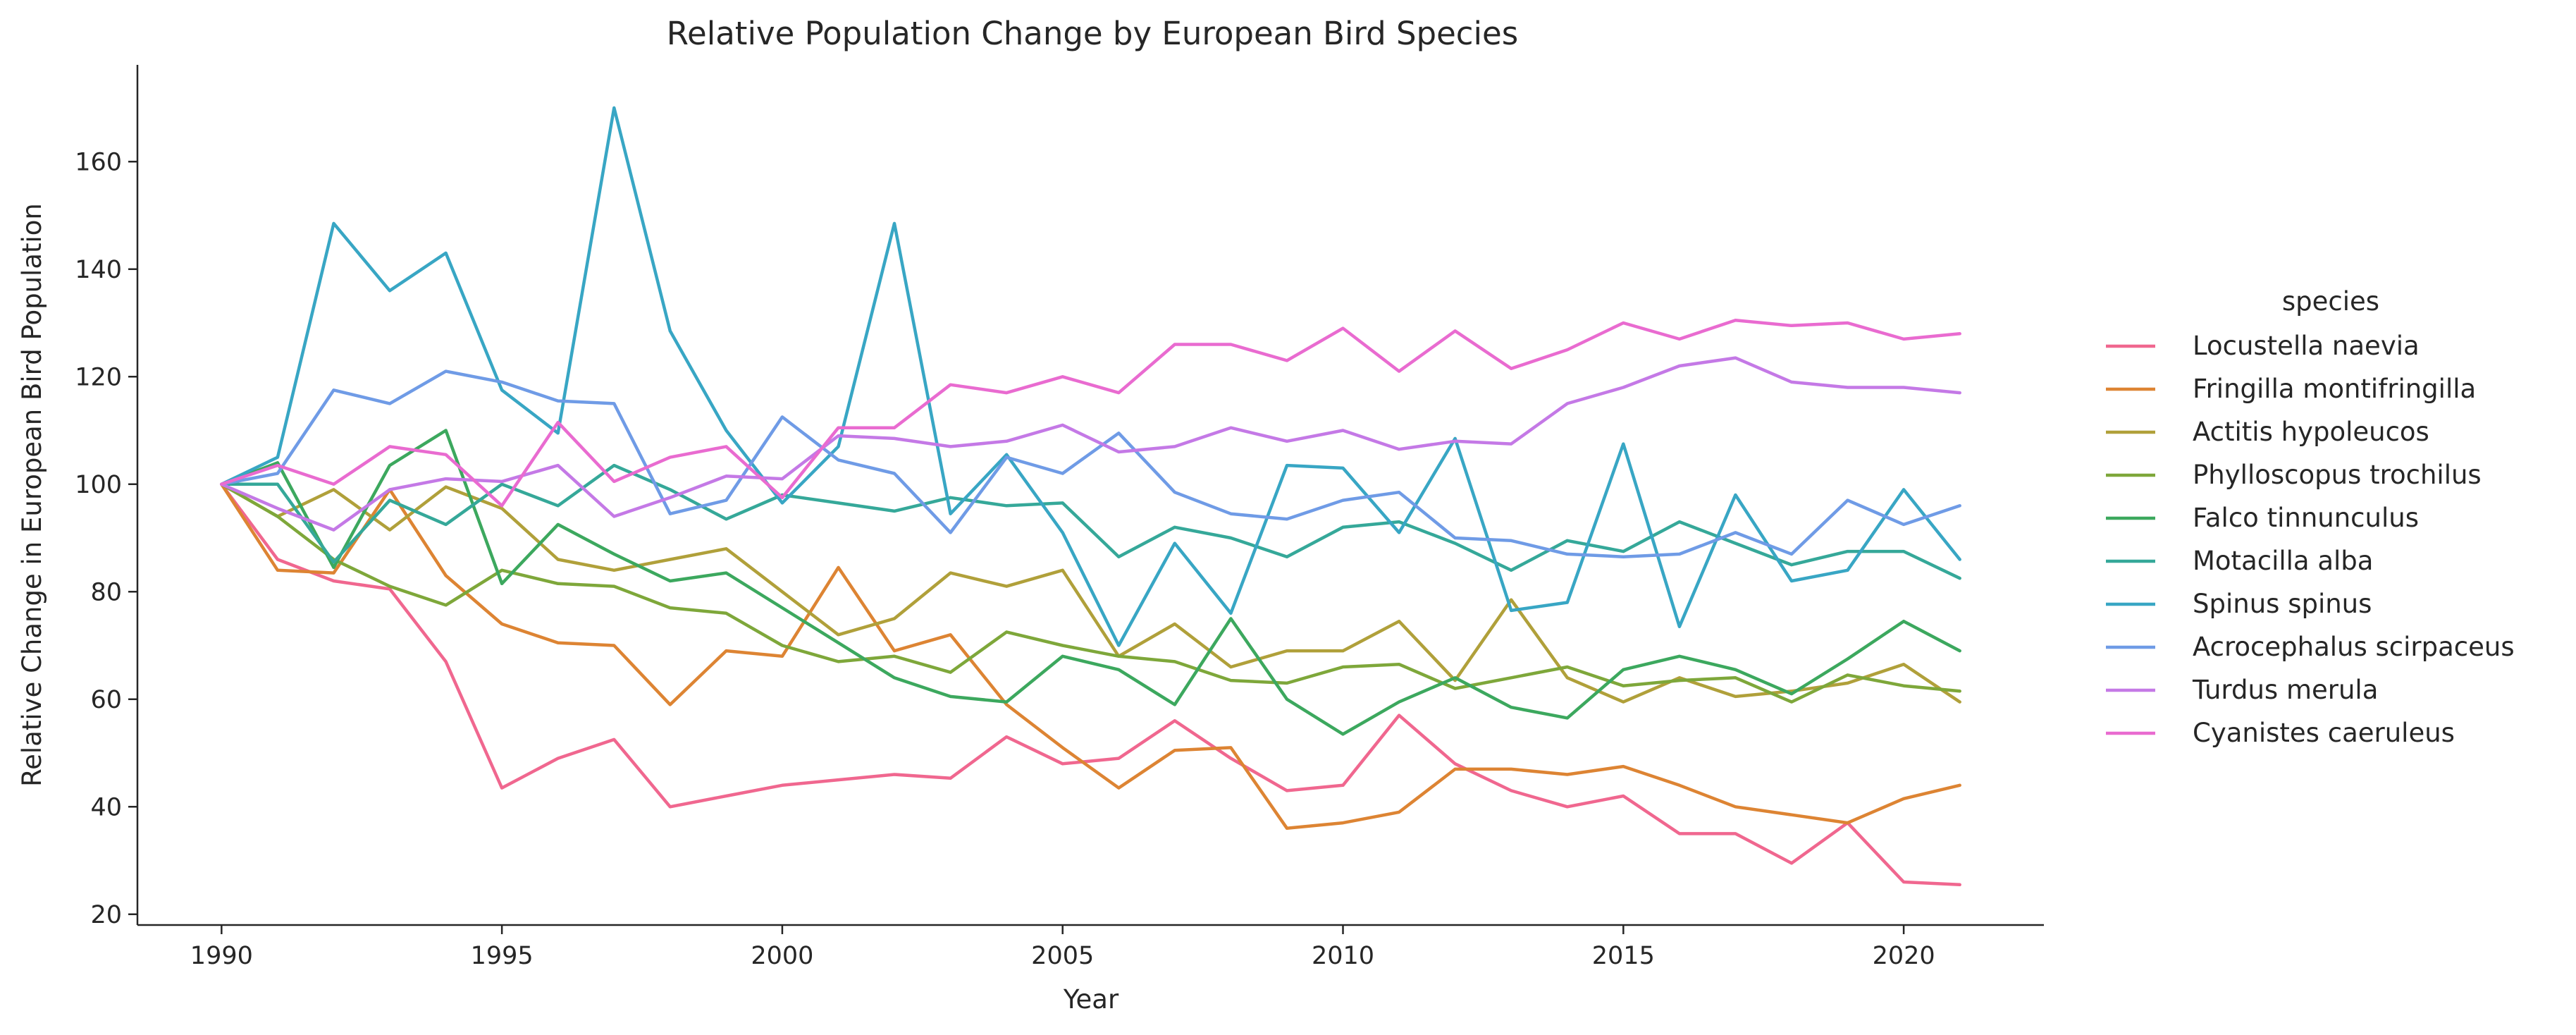 The image size is (2576, 1035). What do you see at coordinates (98, 270) in the screenshot?
I see `y-tick-label: 140` at bounding box center [98, 270].